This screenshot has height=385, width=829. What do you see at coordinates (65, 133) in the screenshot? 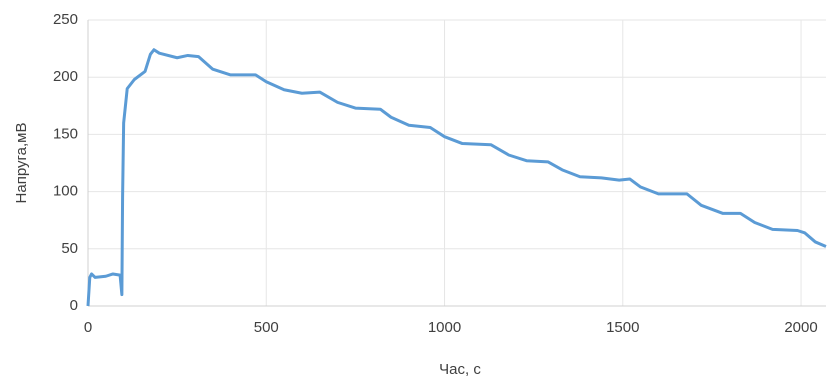
I see `y-tick-label: 150` at bounding box center [65, 133].